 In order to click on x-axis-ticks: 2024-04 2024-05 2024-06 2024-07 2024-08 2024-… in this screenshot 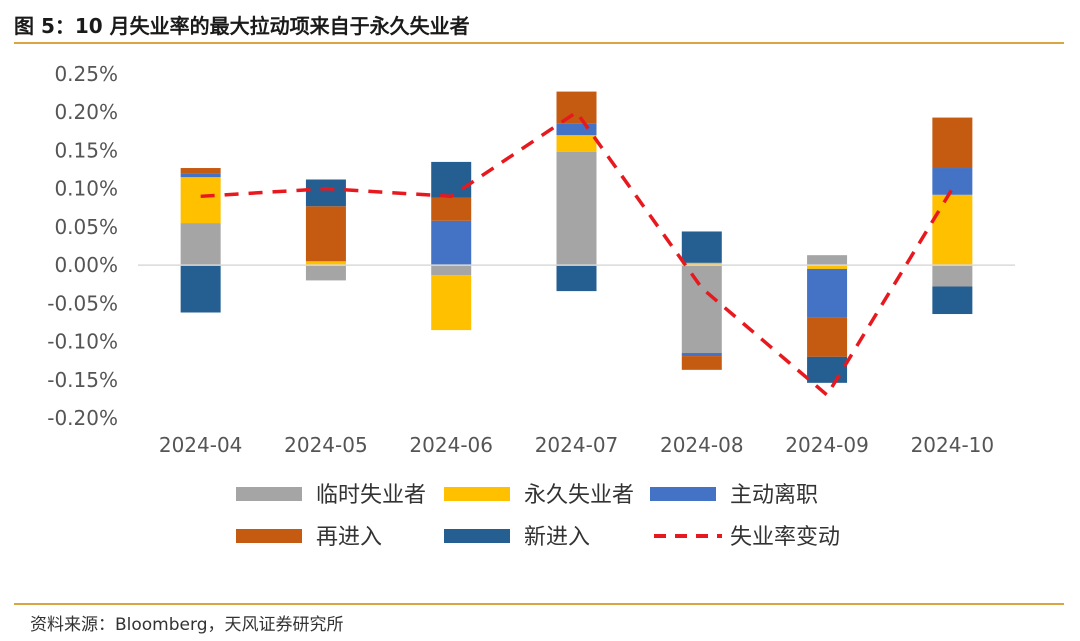, I will do `click(576, 445)`.